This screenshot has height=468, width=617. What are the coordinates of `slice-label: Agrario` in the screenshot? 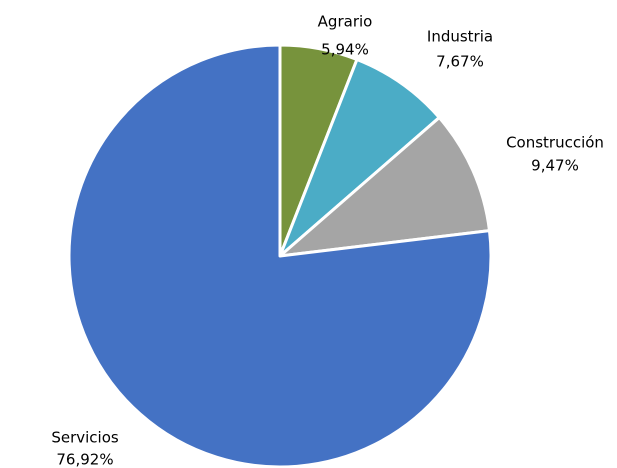 It's located at (345, 22).